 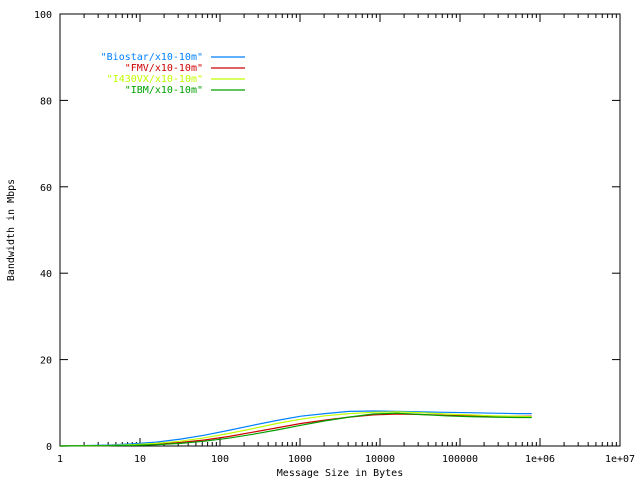 I want to click on x-tick-label: 100, so click(x=220, y=459).